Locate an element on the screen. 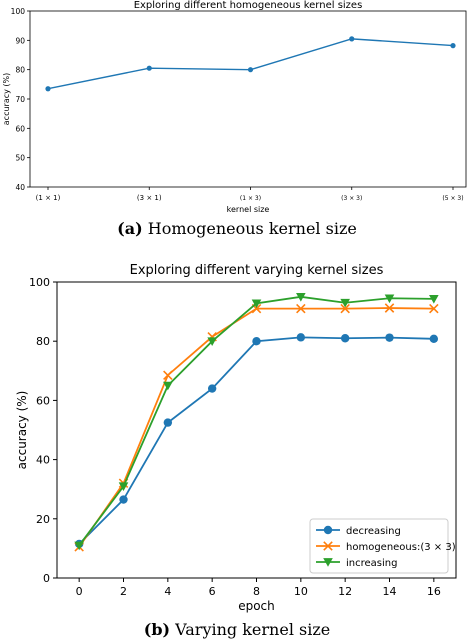  caption-text: Varying kernel size is located at coordinates (253, 629).